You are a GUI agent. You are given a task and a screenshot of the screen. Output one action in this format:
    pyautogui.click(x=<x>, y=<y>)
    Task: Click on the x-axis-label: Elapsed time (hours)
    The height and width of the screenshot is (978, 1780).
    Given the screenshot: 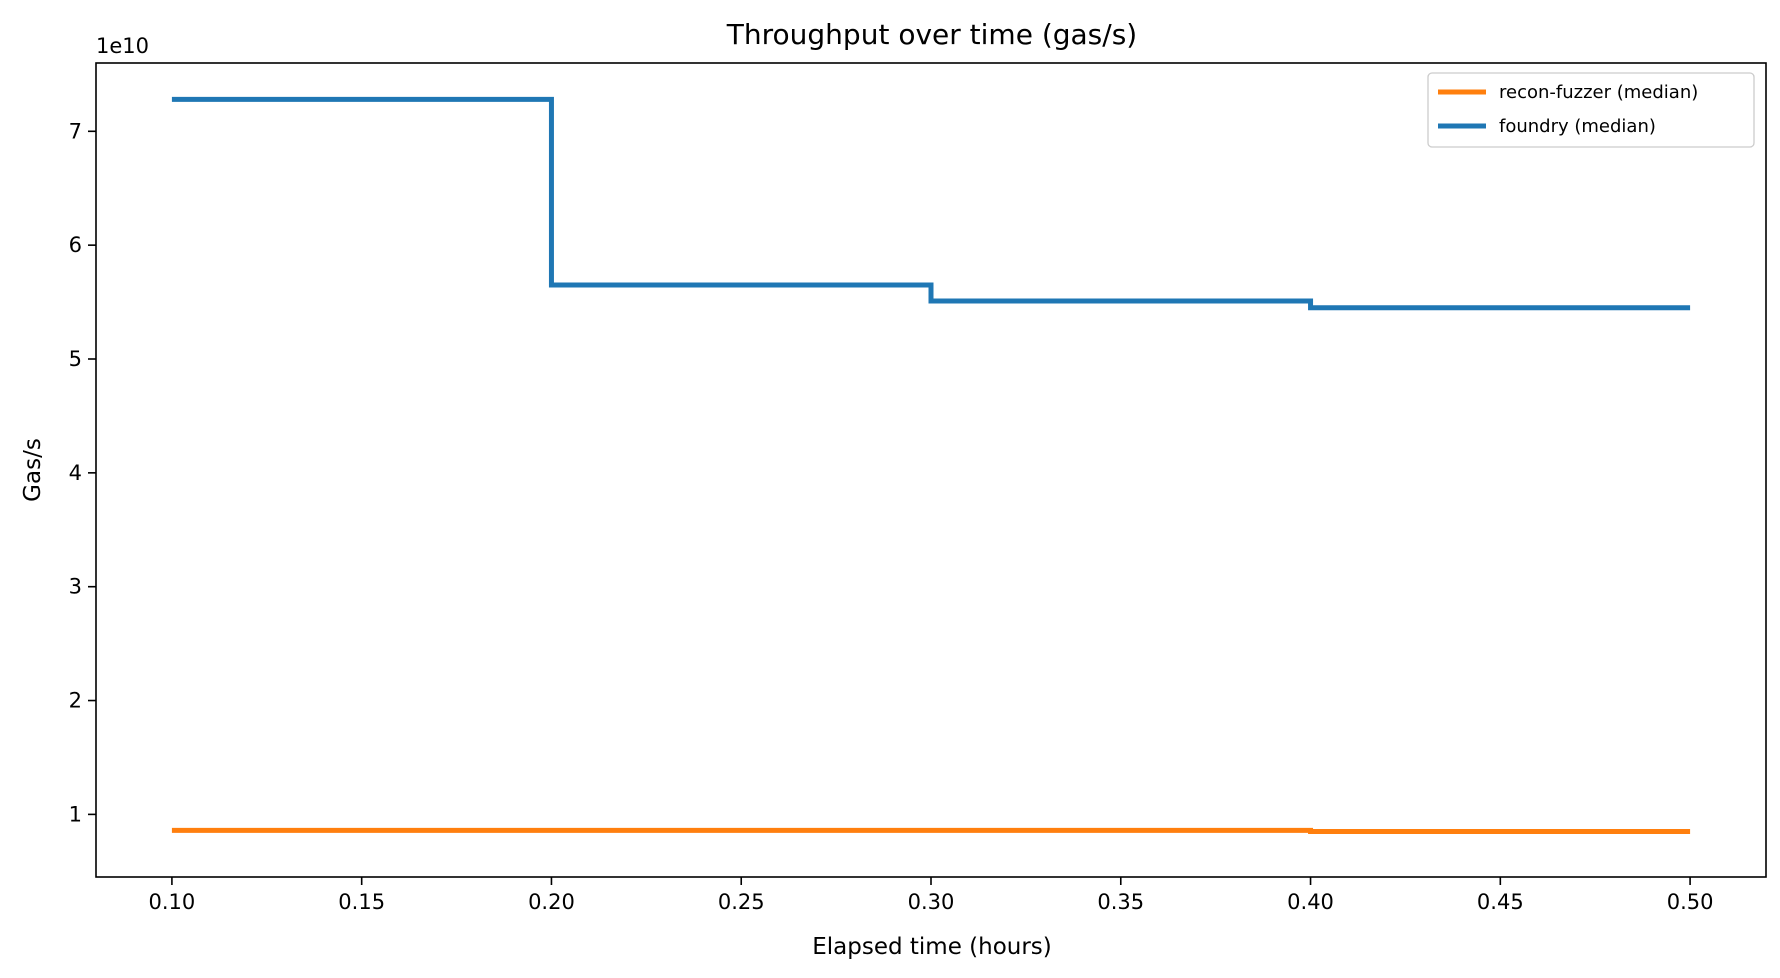 What is the action you would take?
    pyautogui.click(x=932, y=947)
    